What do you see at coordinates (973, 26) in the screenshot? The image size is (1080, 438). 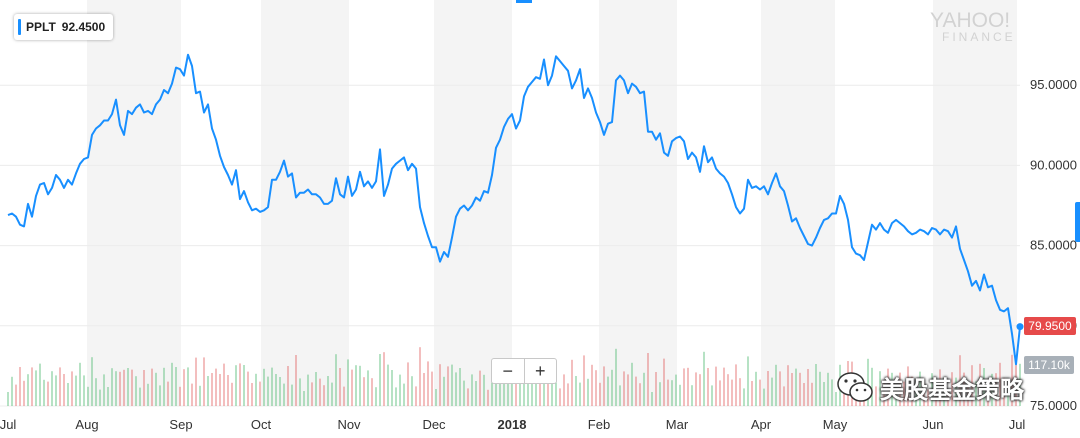 I see `yahoo-finance-watermark: YAHOO! FINANCE` at bounding box center [973, 26].